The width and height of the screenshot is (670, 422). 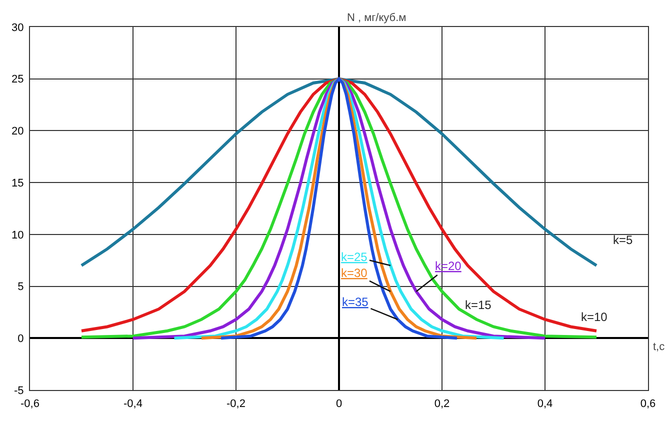 What do you see at coordinates (442, 404) in the screenshot?
I see `x-tick-label: 0,2` at bounding box center [442, 404].